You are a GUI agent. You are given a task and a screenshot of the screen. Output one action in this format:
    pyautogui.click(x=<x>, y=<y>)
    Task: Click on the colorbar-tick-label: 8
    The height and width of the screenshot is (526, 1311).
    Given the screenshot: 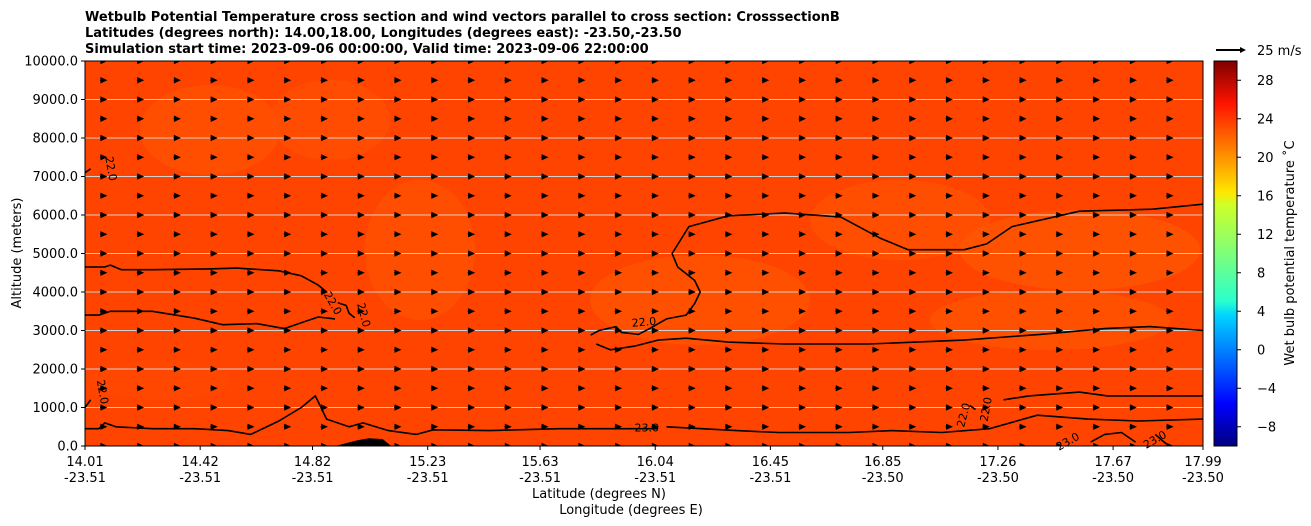 What is the action you would take?
    pyautogui.click(x=1261, y=273)
    